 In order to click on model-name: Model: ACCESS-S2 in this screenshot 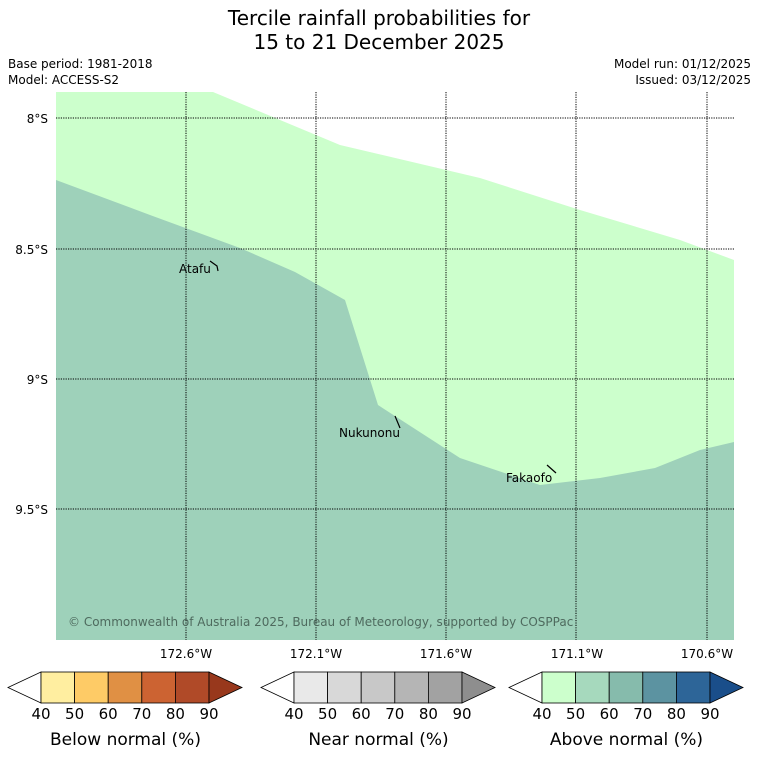, I will do `click(64, 80)`.